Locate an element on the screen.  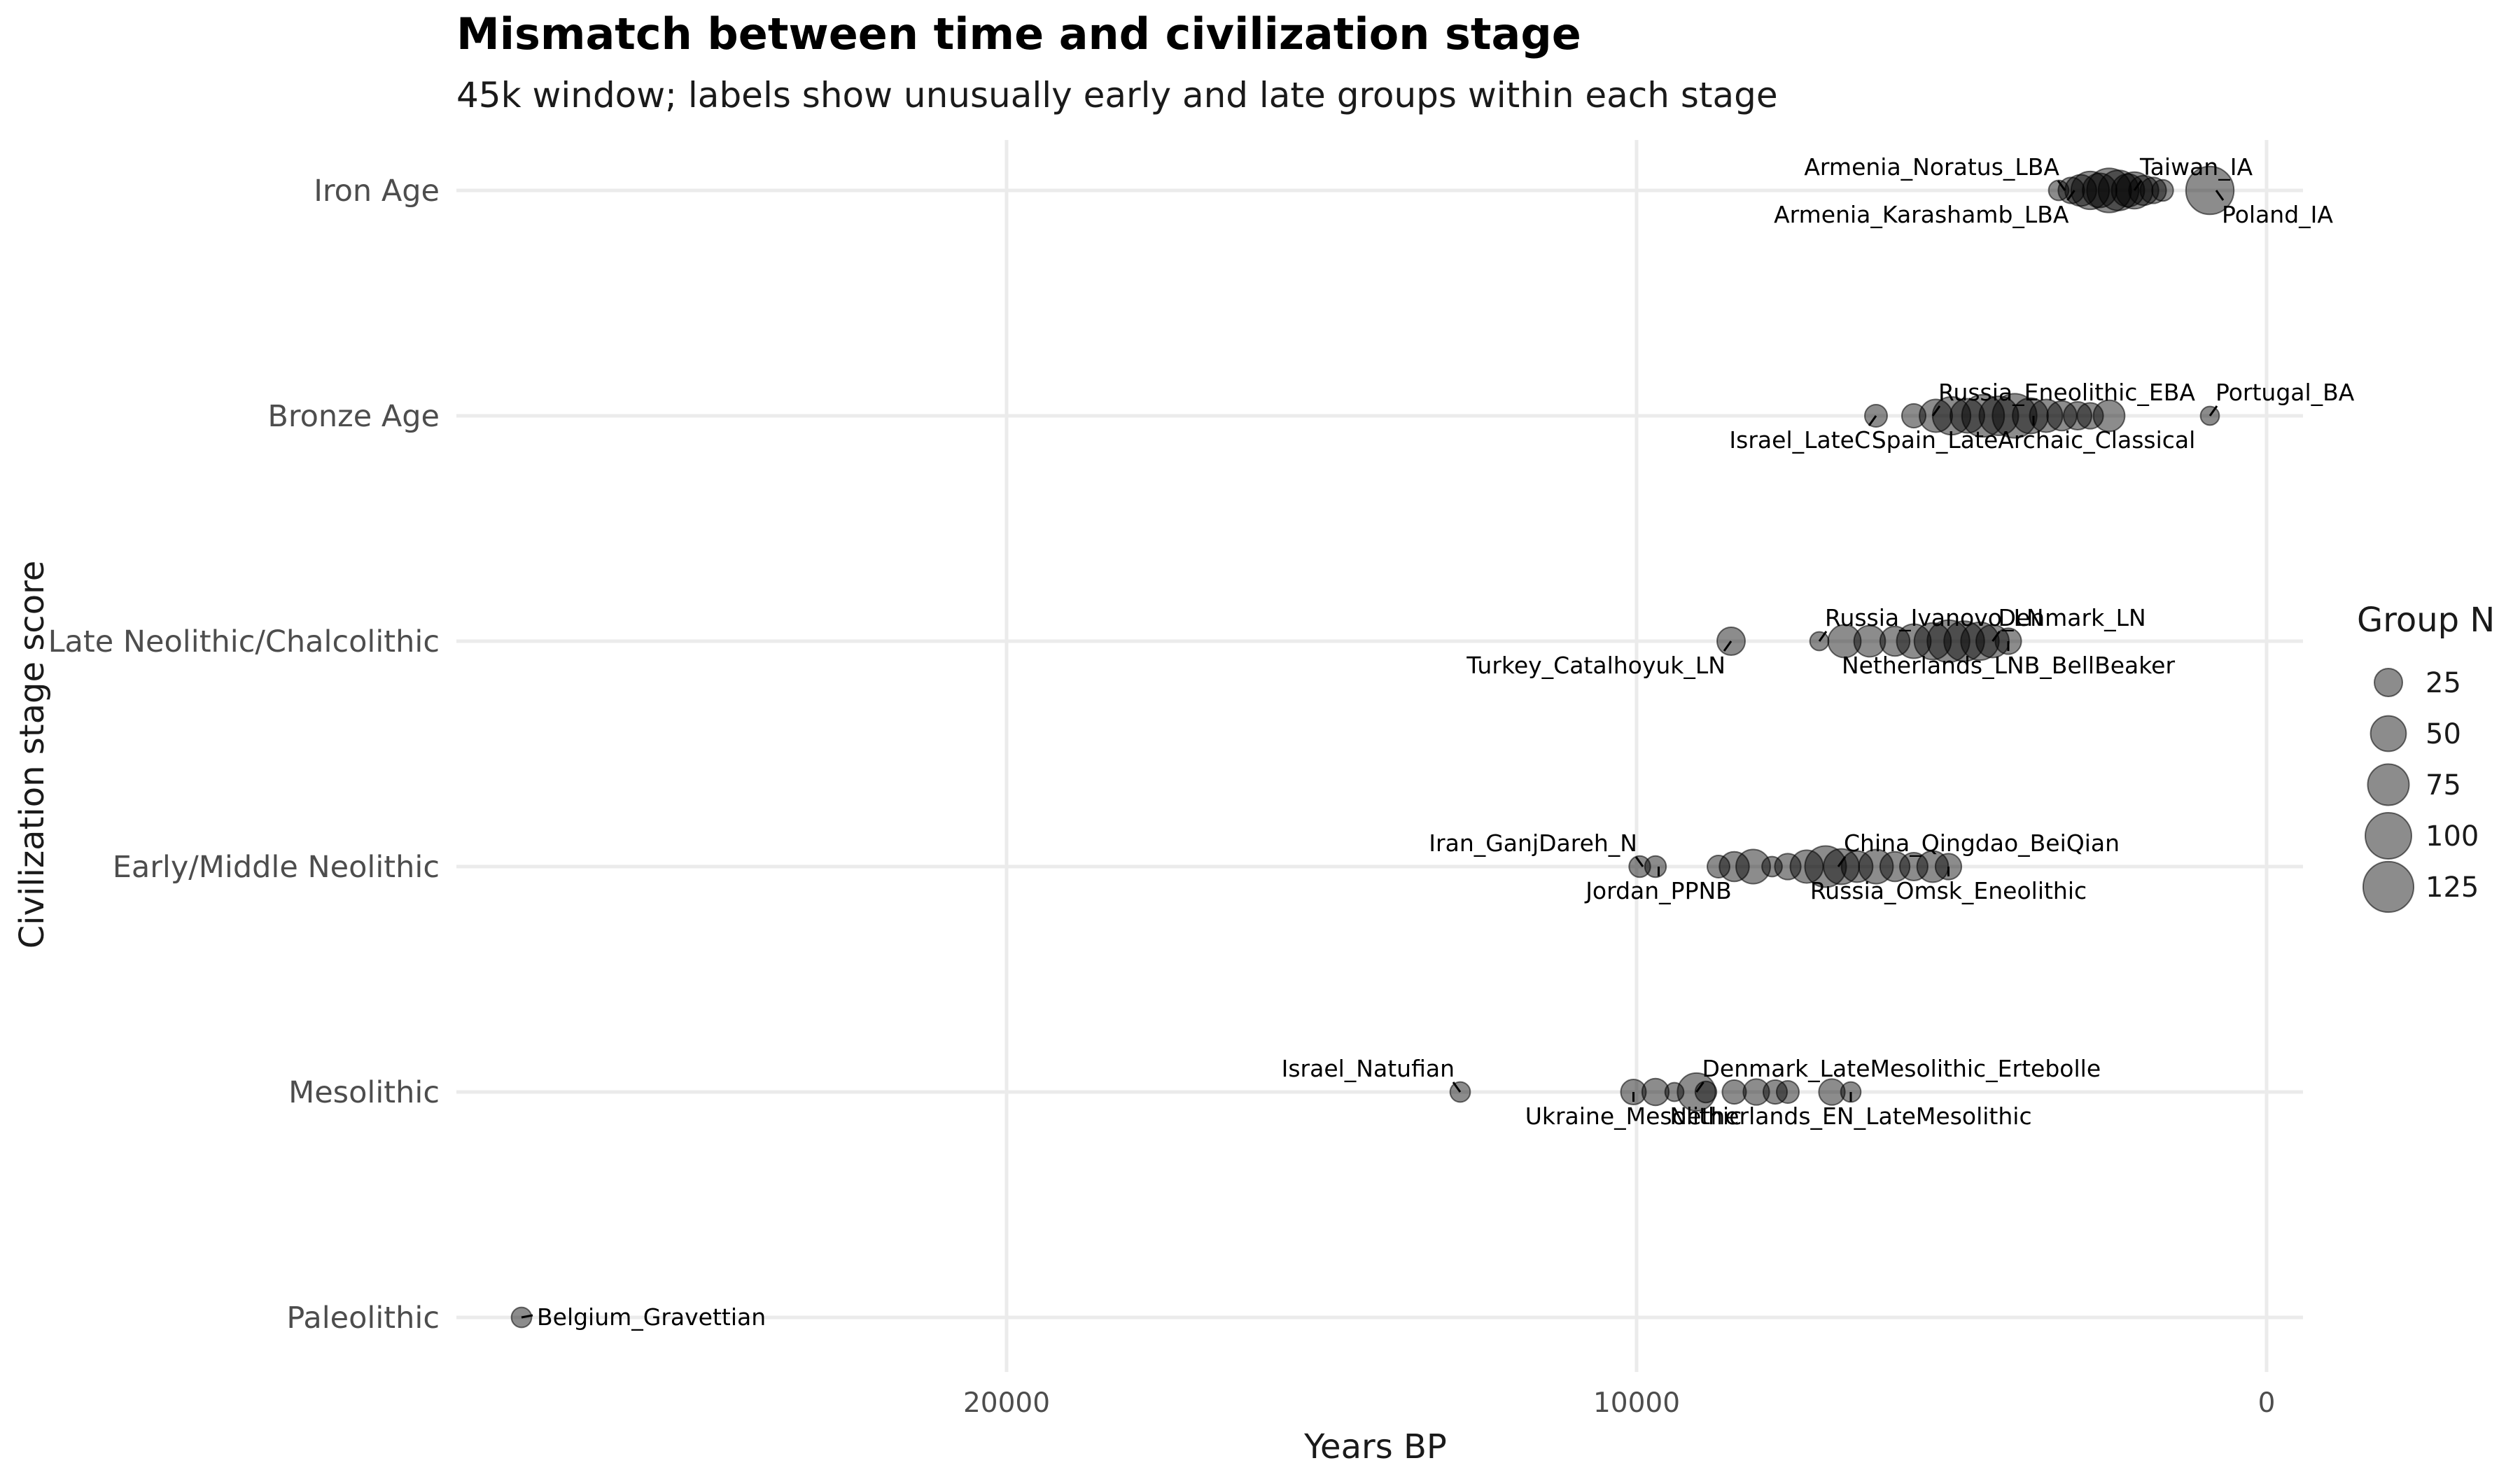
x-axis-ticks: 20000 10000 0 is located at coordinates (1619, 1403).